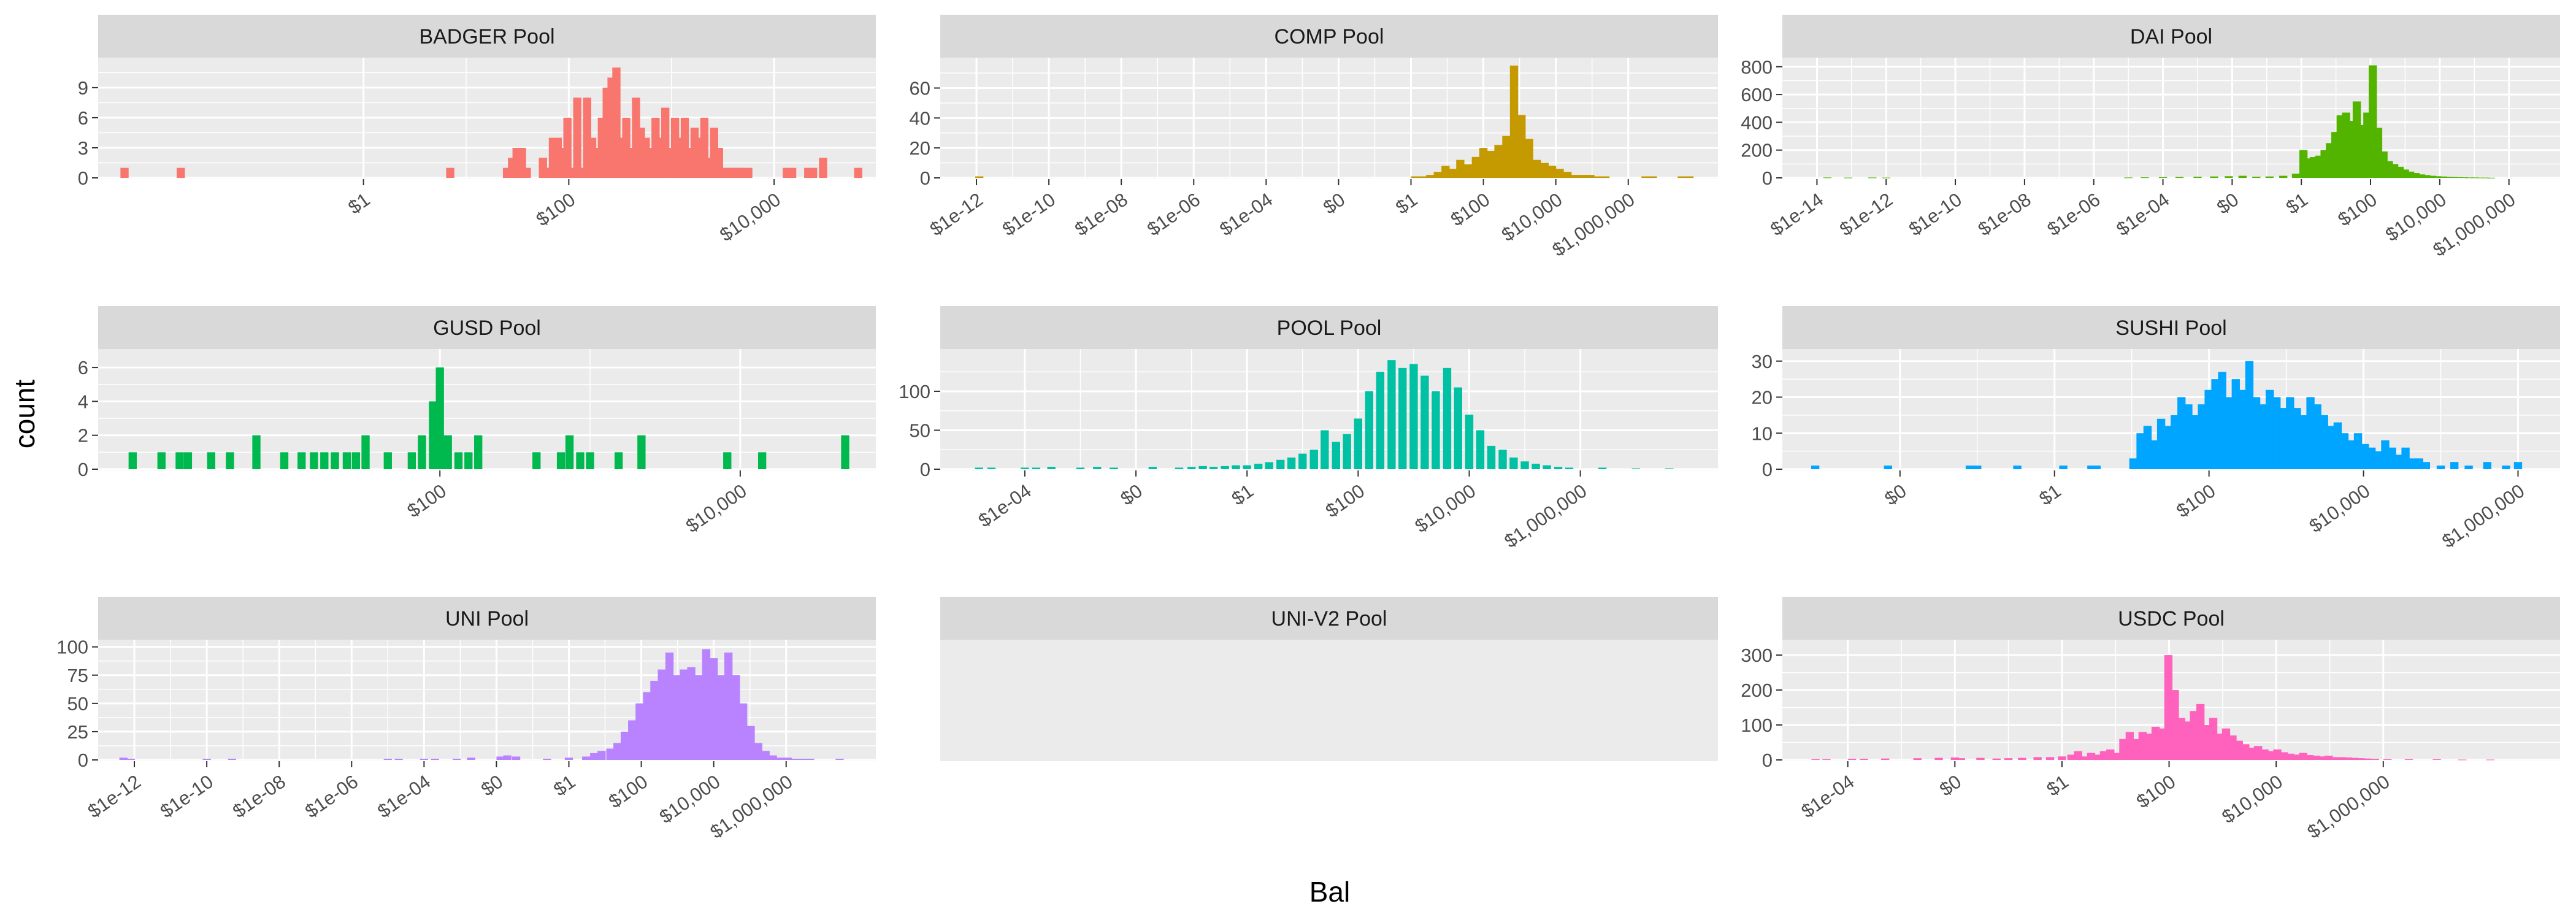 The width and height of the screenshot is (2576, 920). Describe the element at coordinates (83, 118) in the screenshot. I see `y-tick-label: 6` at that location.